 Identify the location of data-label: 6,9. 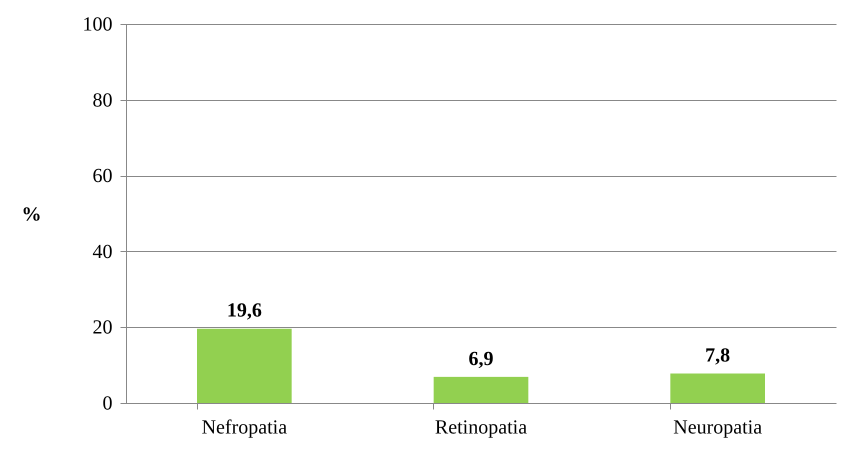
(481, 359).